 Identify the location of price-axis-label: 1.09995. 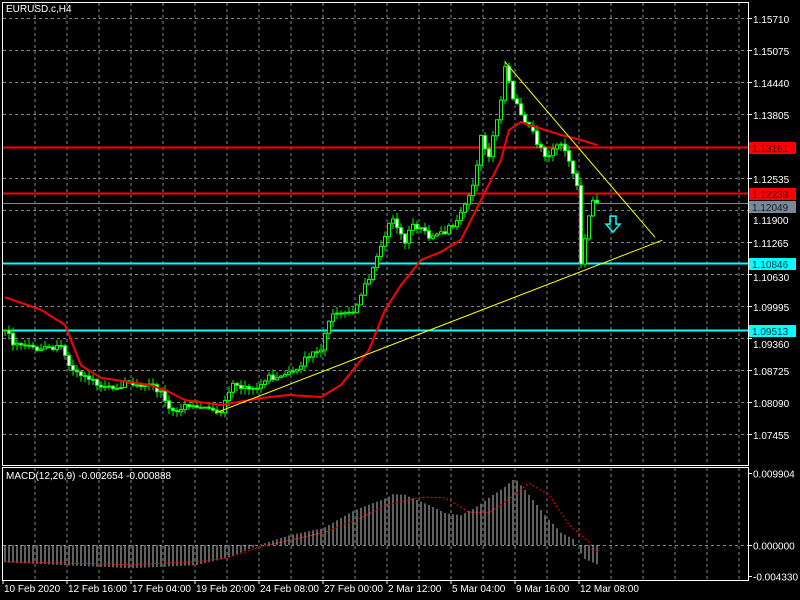
(771, 308).